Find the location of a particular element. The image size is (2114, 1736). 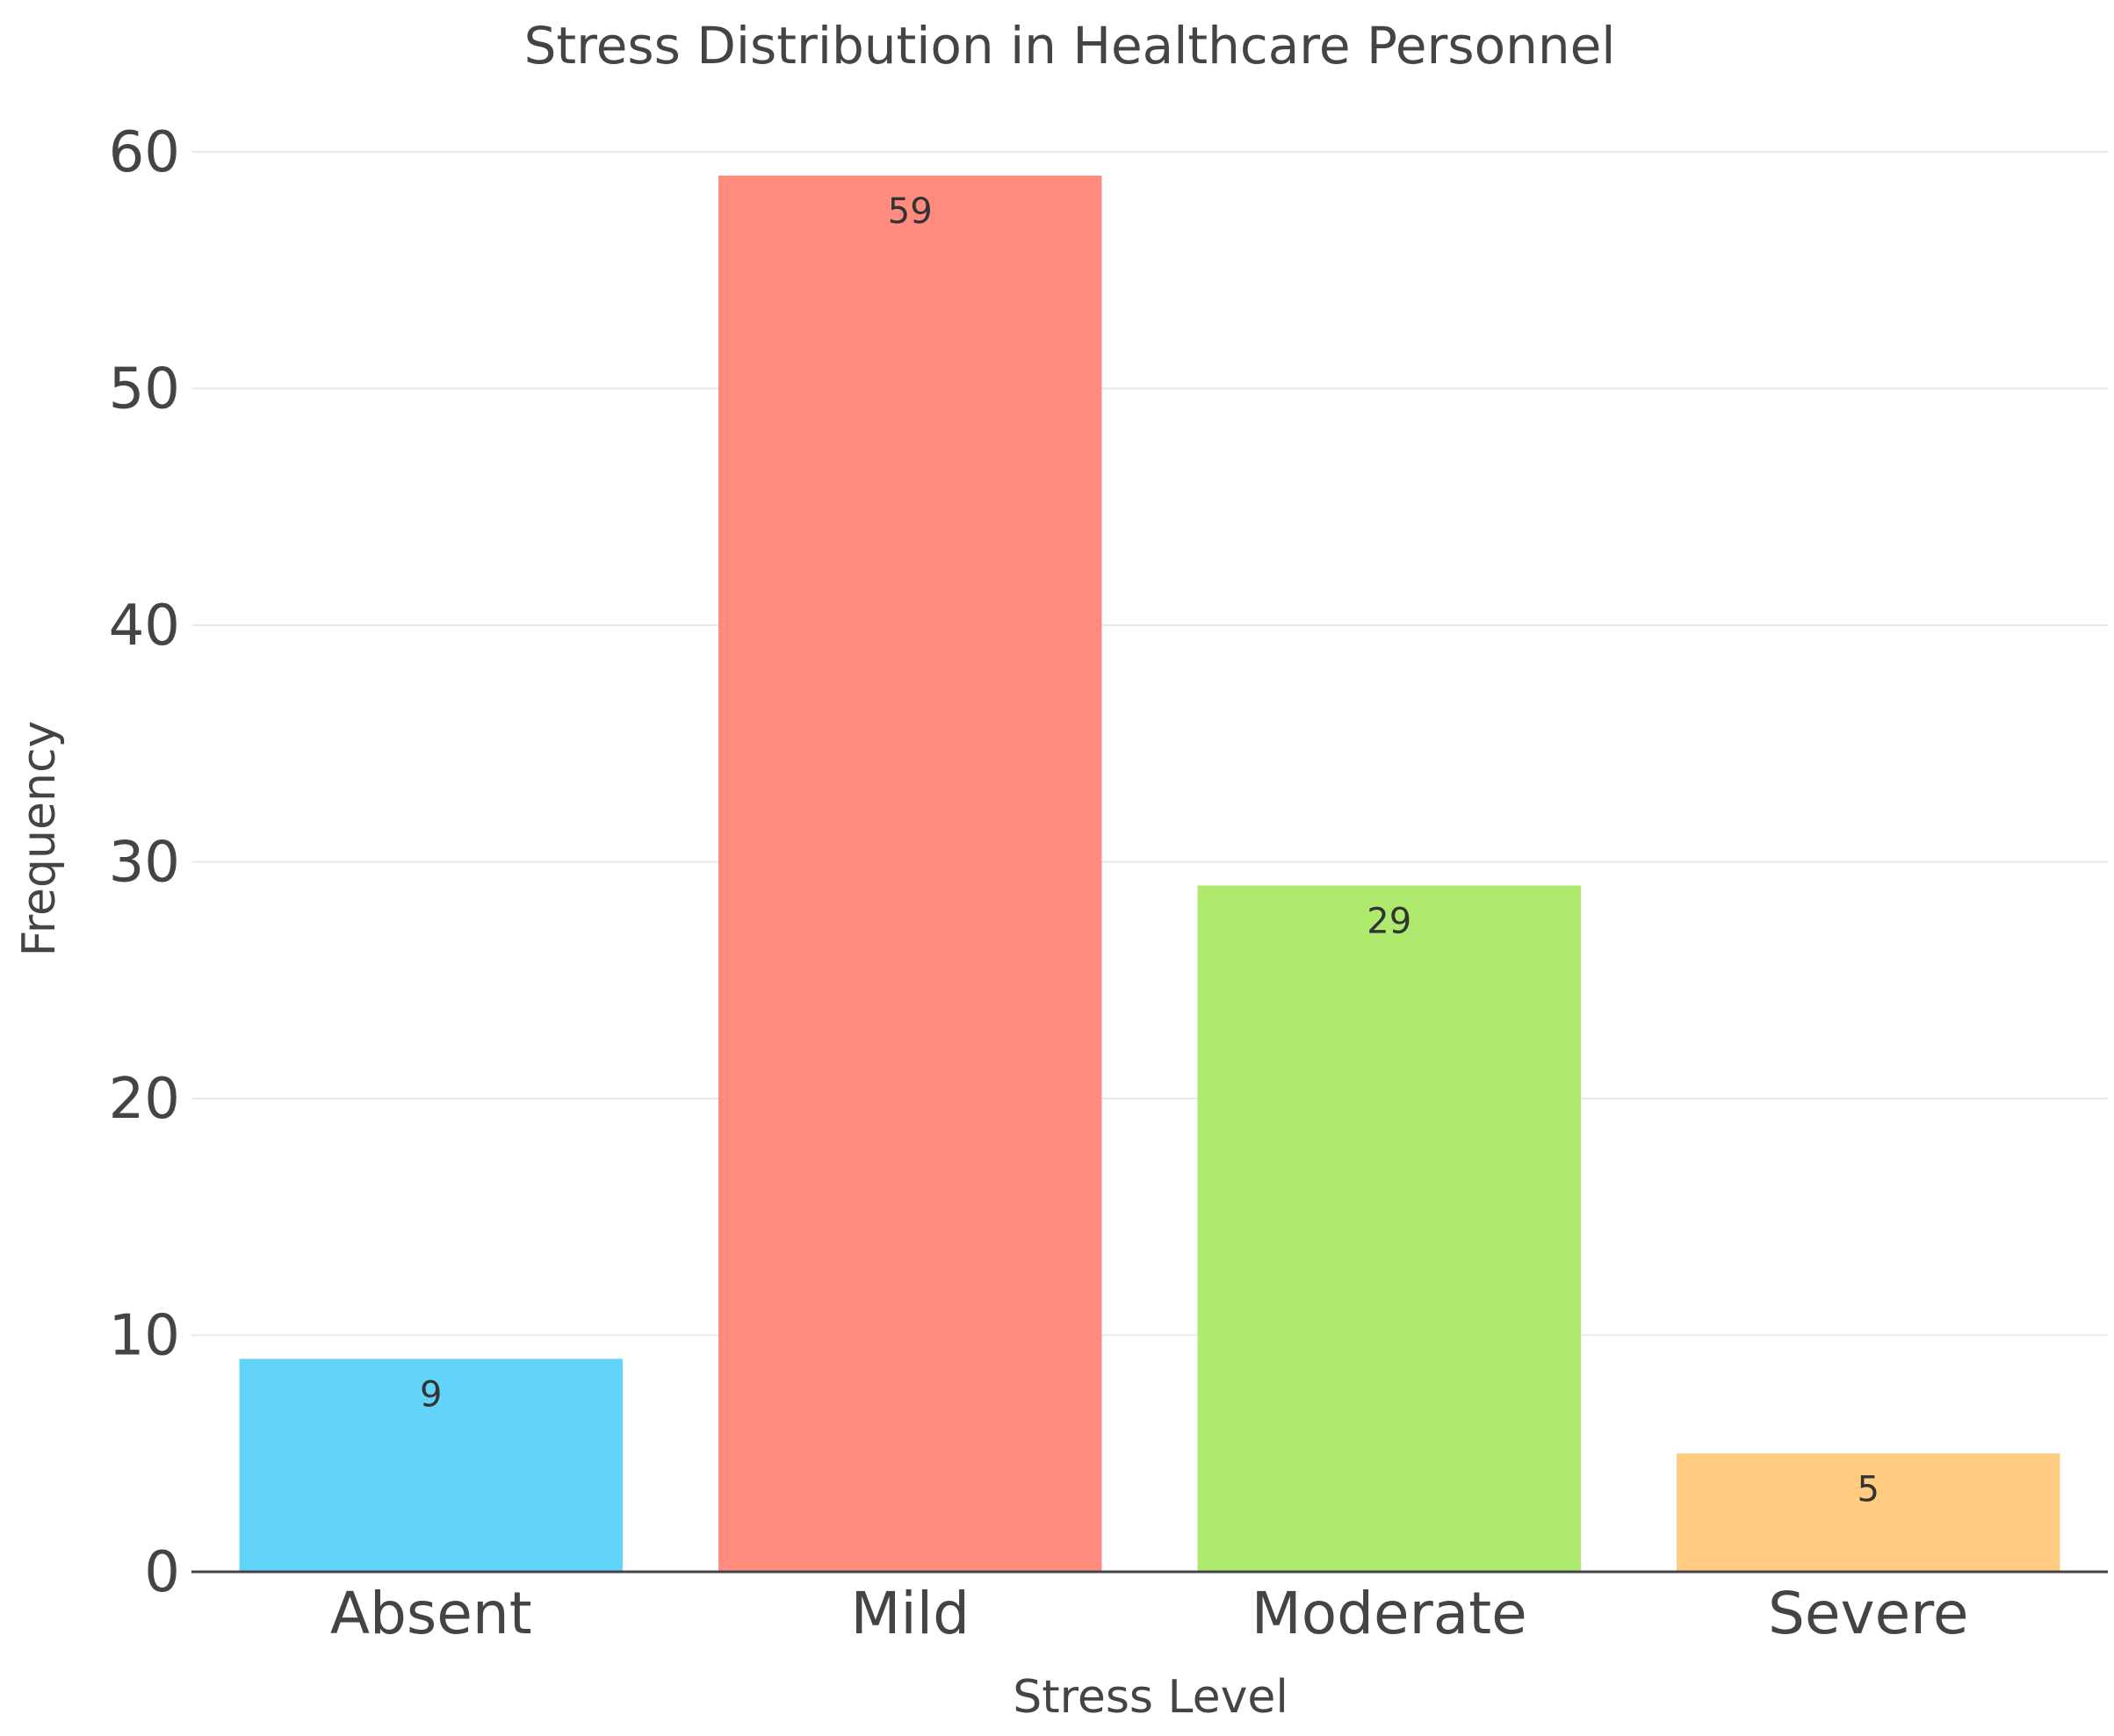

y-axis-title: Frequency is located at coordinates (39, 839).